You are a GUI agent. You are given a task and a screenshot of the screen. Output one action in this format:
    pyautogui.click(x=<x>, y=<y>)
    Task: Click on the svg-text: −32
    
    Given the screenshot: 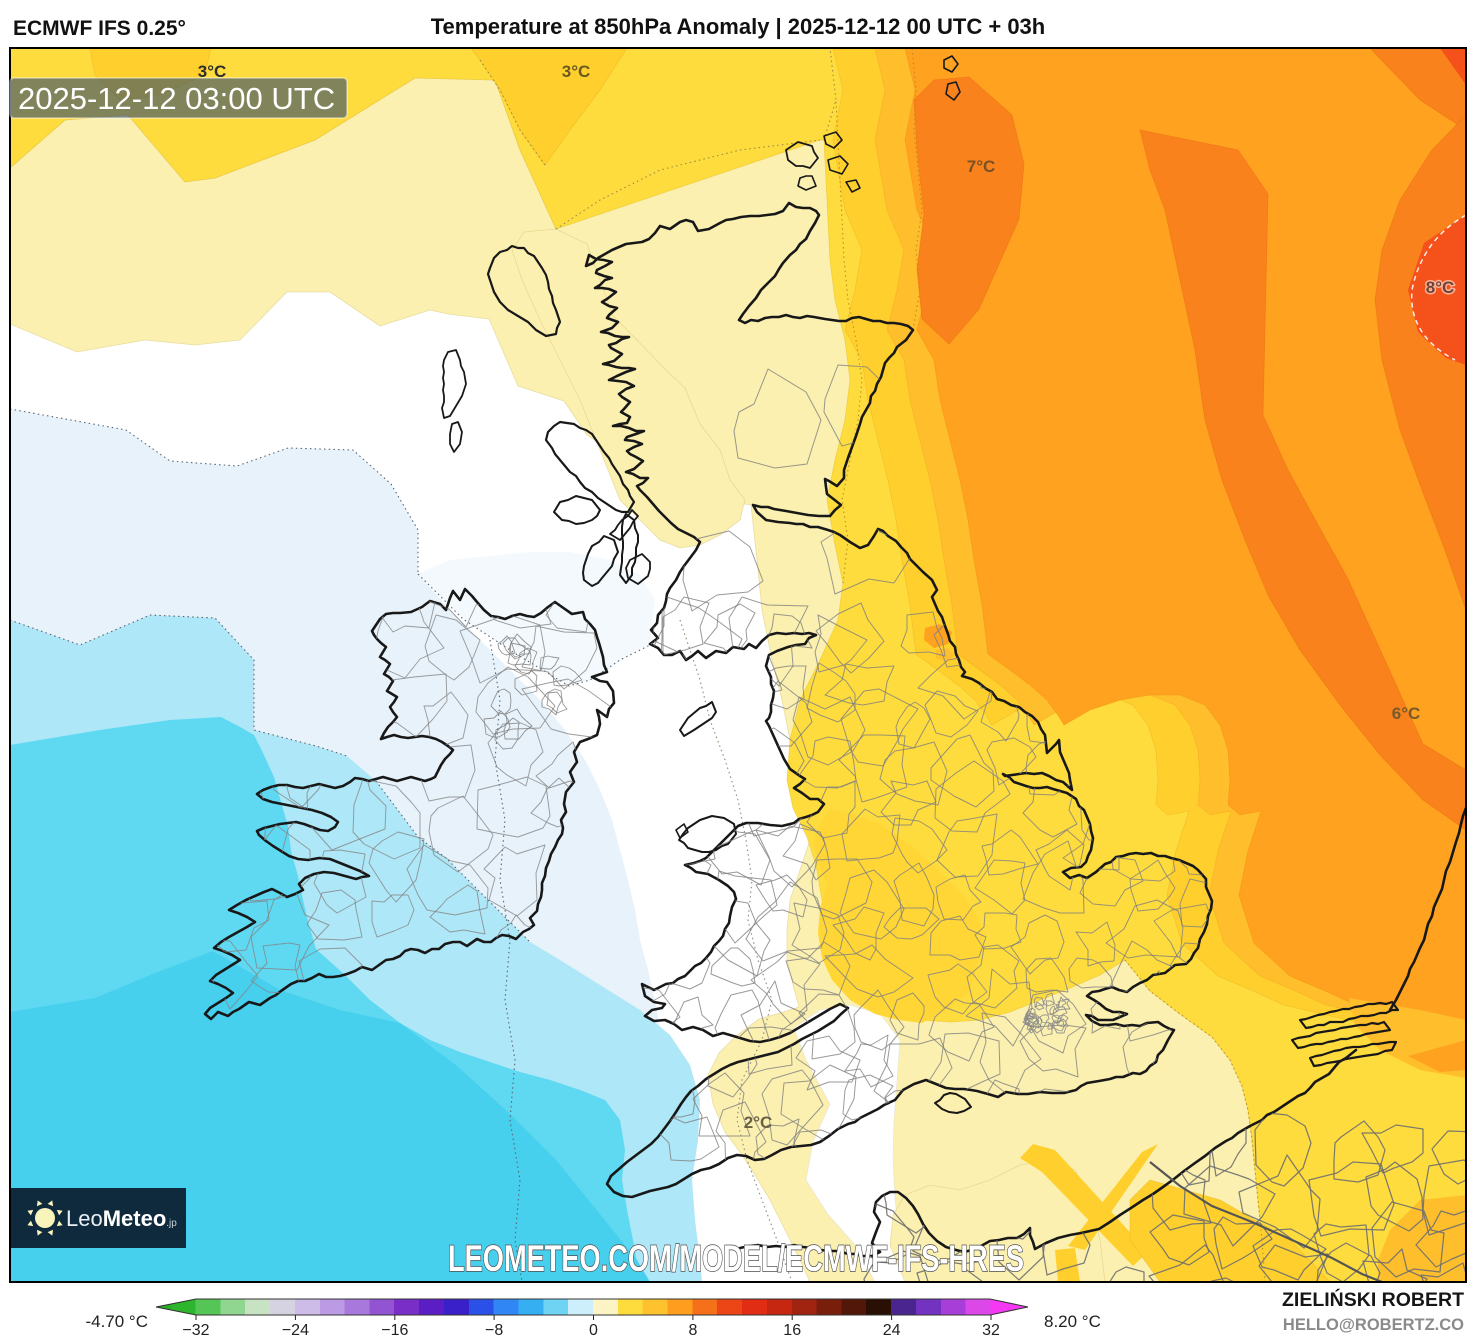 What is the action you would take?
    pyautogui.click(x=195, y=1330)
    